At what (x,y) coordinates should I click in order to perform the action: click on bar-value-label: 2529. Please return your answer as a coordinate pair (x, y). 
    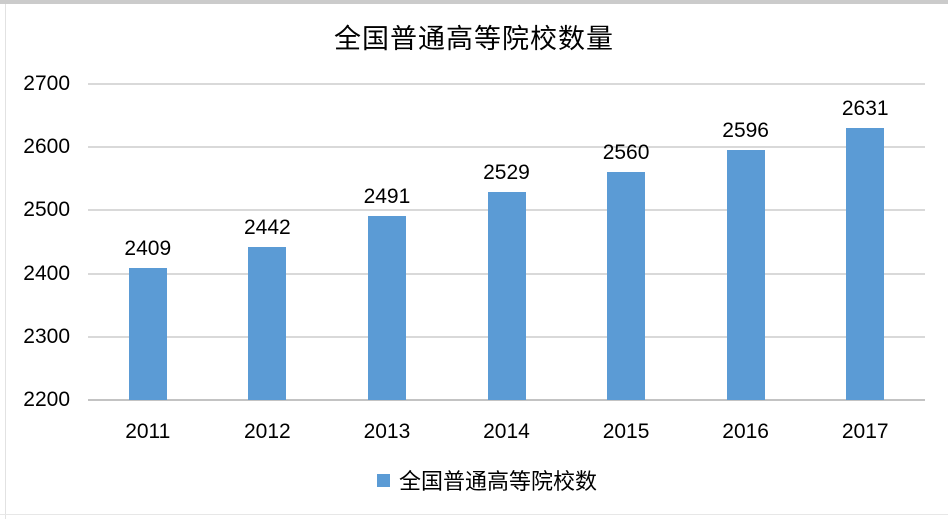
    Looking at the image, I should click on (506, 173).